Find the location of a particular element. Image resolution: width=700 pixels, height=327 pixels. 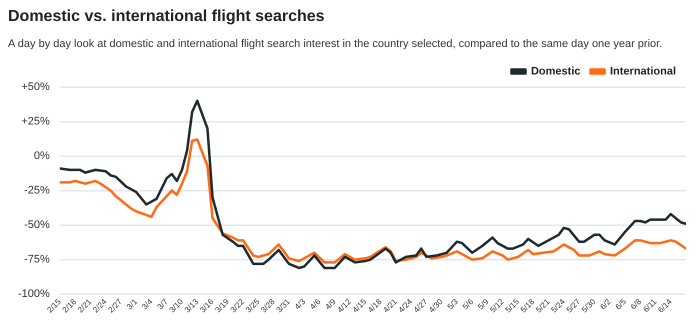

y-tick-label: -25% is located at coordinates (37, 190).